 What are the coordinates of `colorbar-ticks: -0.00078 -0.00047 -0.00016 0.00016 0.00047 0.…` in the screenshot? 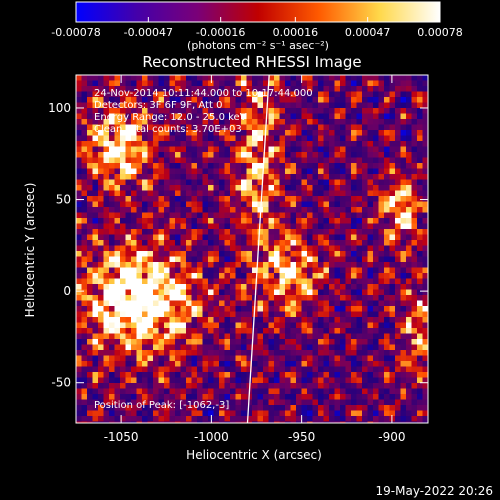 It's located at (257, 28).